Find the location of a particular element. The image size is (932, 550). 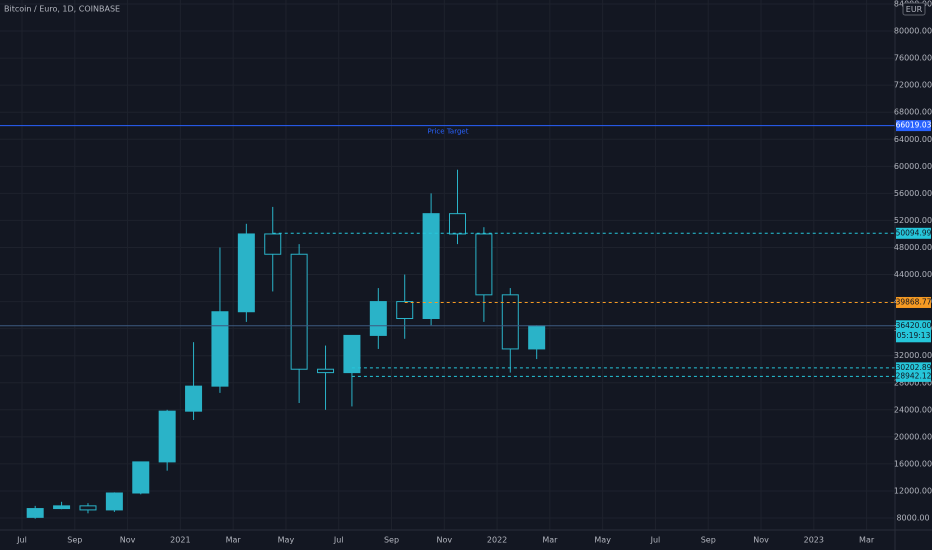

countdown: 05:19:13 is located at coordinates (914, 335).